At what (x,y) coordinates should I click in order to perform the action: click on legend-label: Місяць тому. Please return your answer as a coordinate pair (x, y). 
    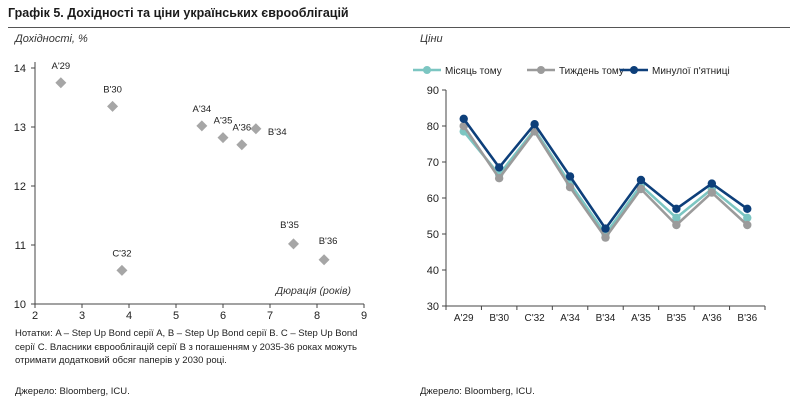
    Looking at the image, I should click on (473, 71).